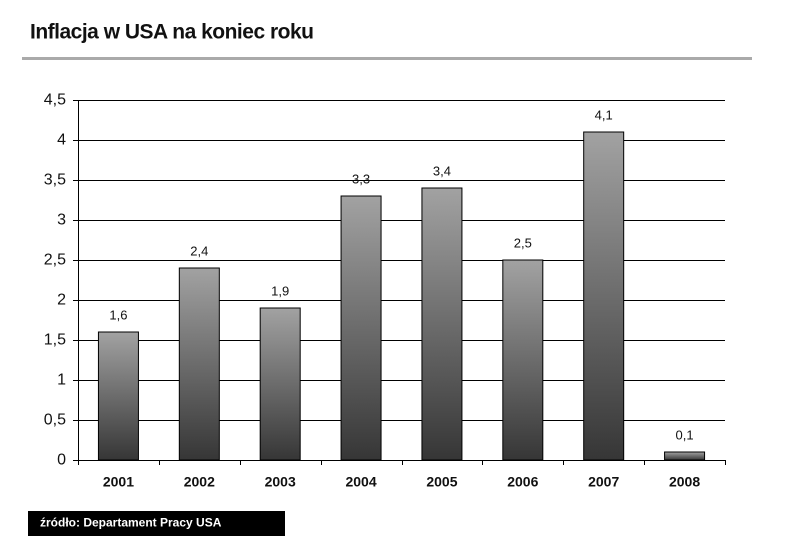 This screenshot has height=559, width=788. I want to click on value-label: 1,6, so click(118, 314).